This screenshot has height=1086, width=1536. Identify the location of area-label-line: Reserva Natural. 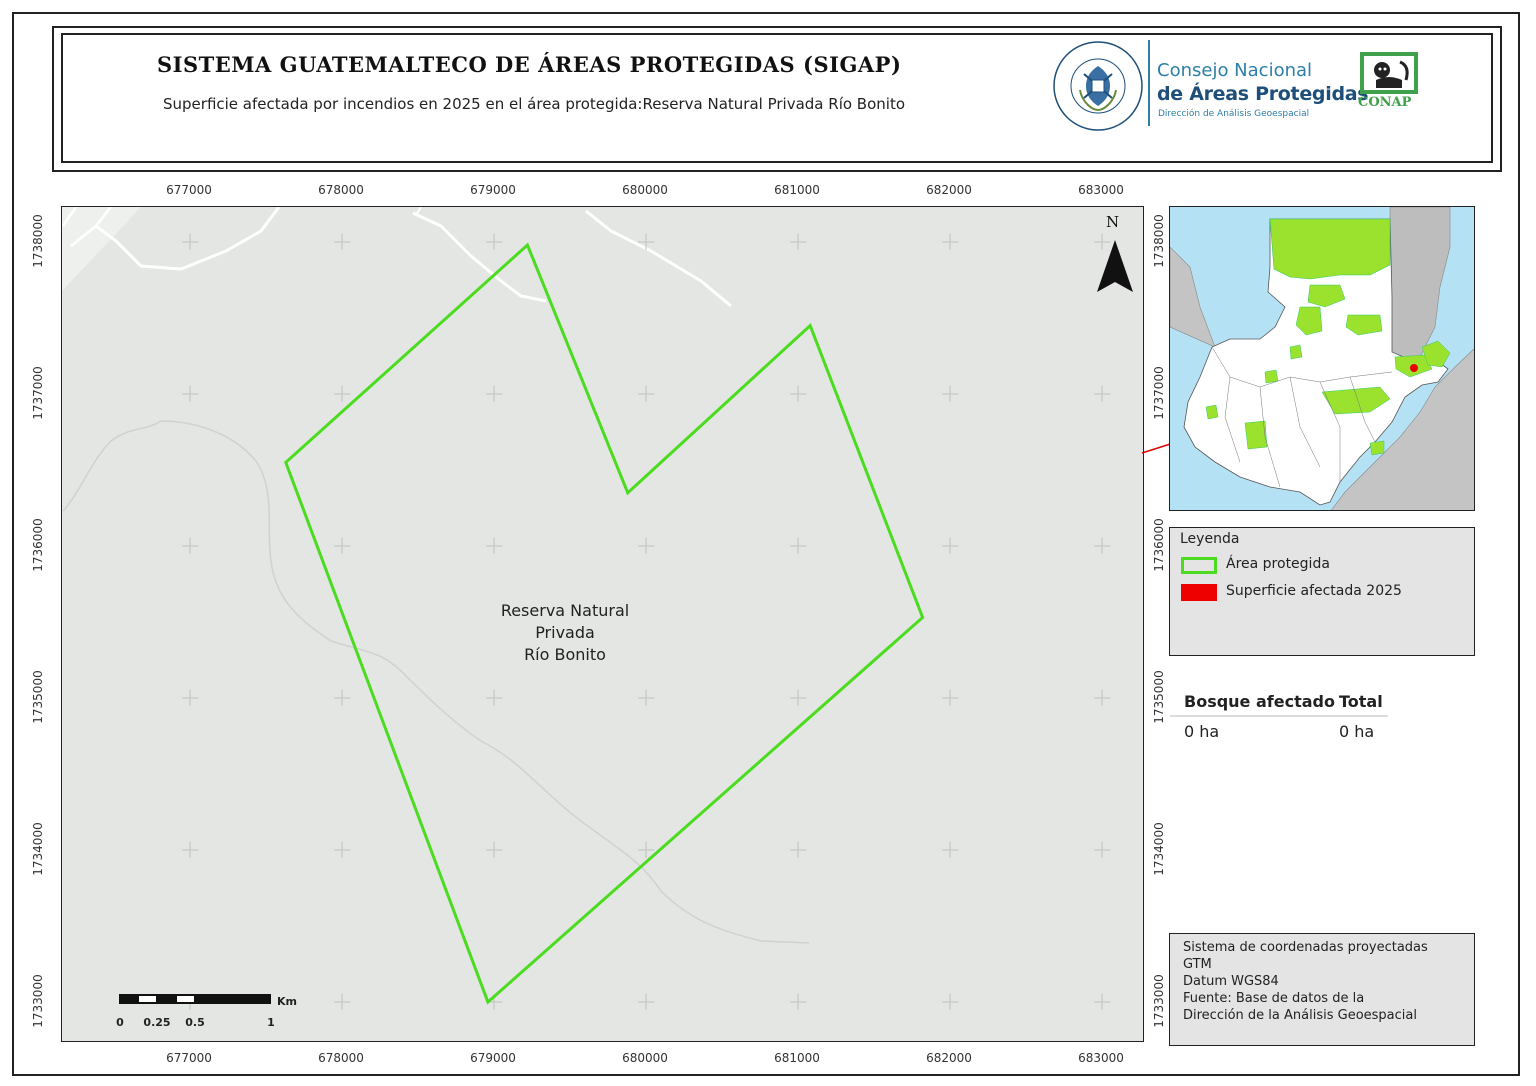
(565, 610).